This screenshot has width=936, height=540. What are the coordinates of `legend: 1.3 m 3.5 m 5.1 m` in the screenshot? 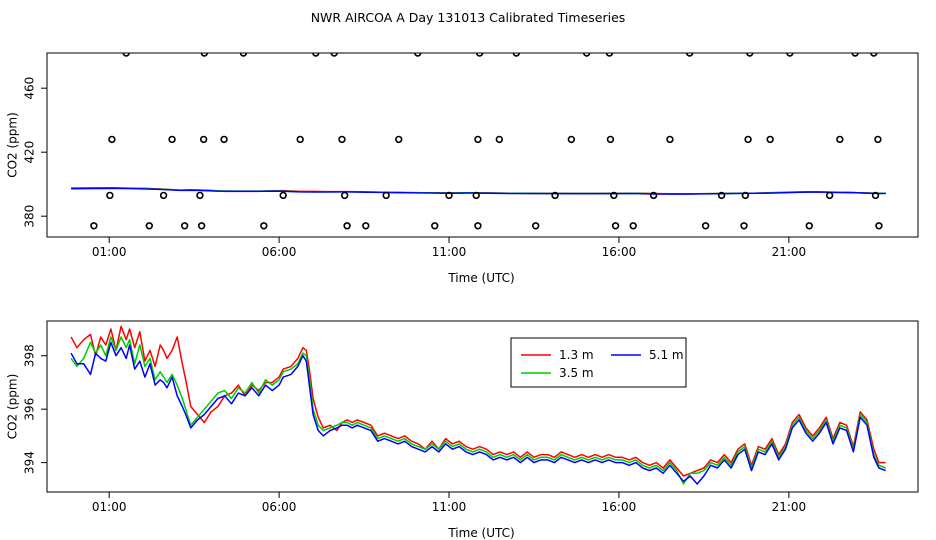 It's located at (598, 362).